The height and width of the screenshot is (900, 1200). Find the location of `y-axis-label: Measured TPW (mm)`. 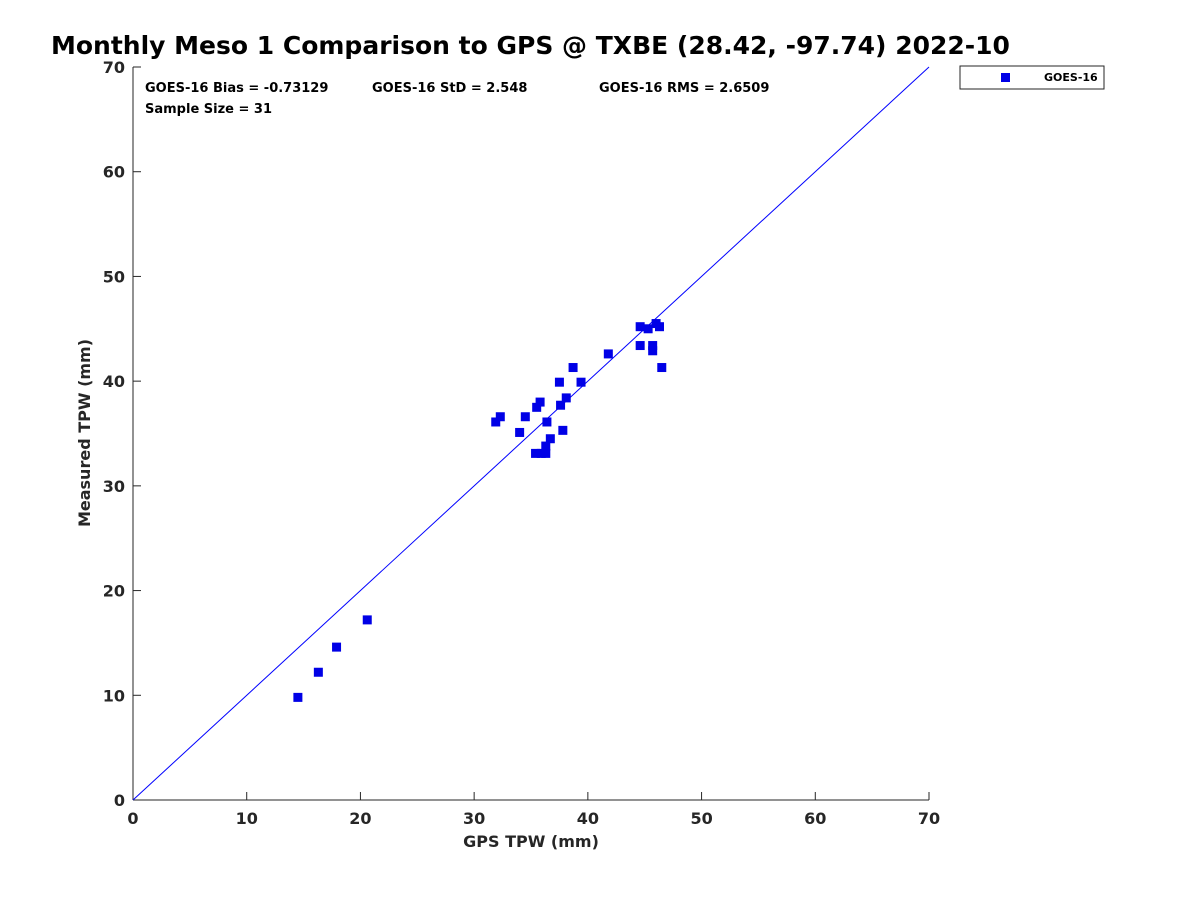

y-axis-label: Measured TPW (mm) is located at coordinates (84, 433).